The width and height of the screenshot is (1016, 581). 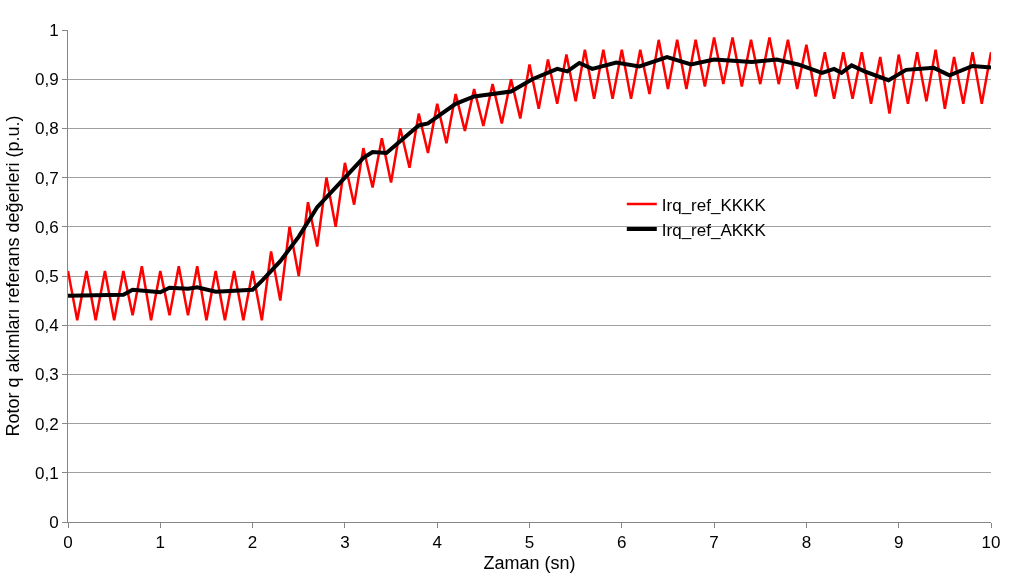 What do you see at coordinates (46, 80) in the screenshot?
I see `y-tick-label: 0,9` at bounding box center [46, 80].